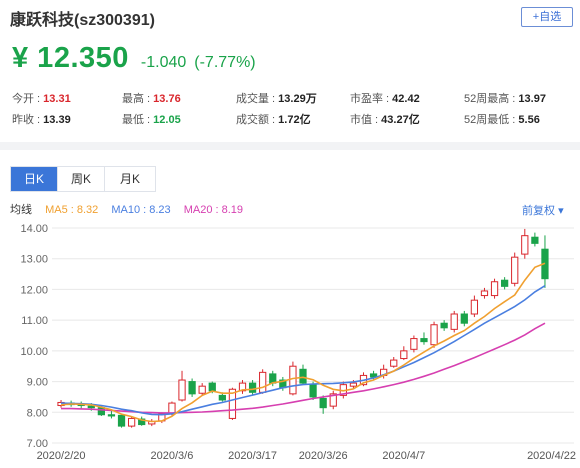 The width and height of the screenshot is (580, 468). I want to click on y-tick-label: 8.00, so click(37, 413).